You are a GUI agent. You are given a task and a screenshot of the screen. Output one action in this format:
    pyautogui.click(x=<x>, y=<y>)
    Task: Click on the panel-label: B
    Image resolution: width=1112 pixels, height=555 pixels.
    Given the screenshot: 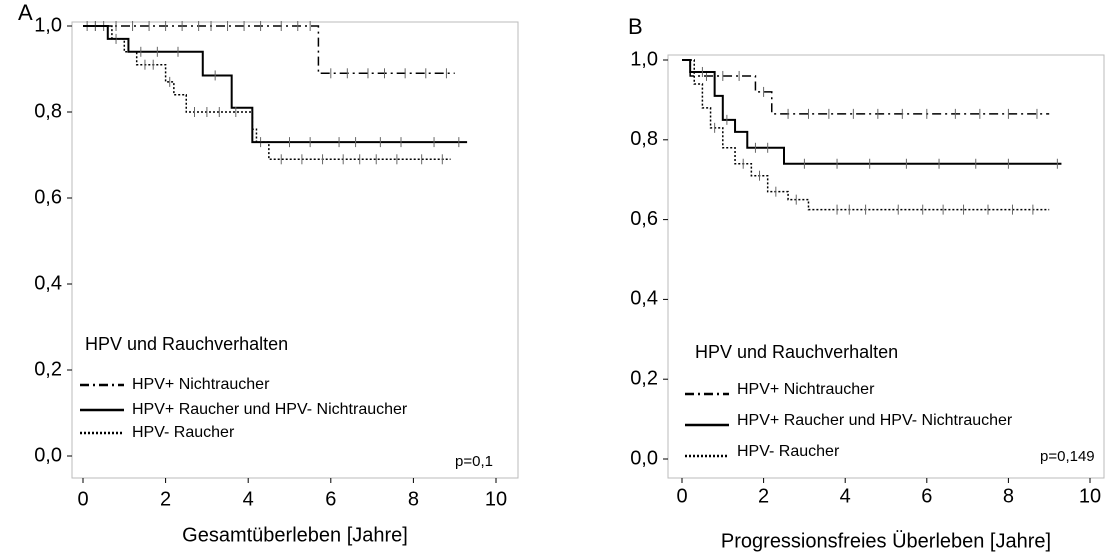 What is the action you would take?
    pyautogui.click(x=635, y=26)
    